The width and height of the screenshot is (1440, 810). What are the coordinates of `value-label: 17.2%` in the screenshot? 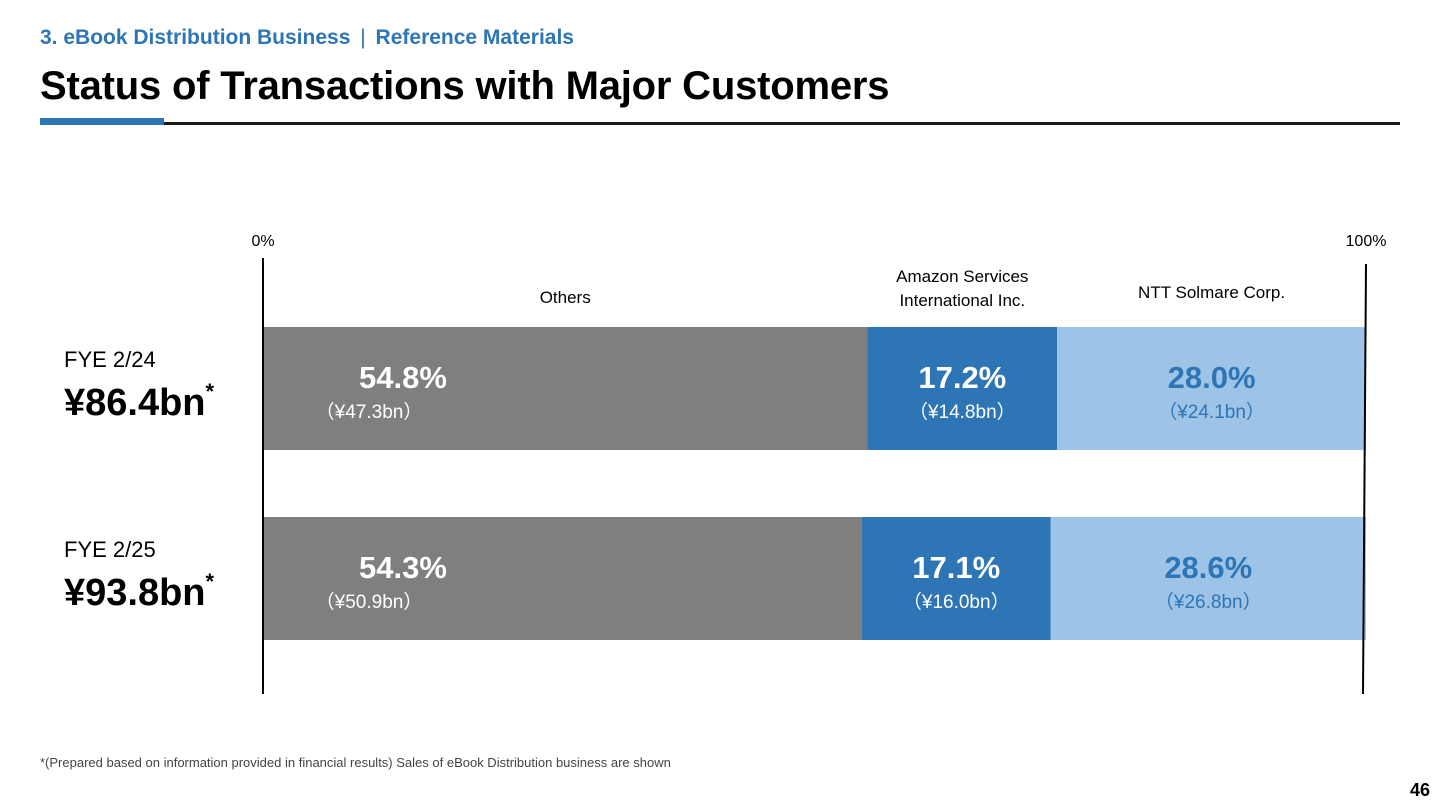 It's located at (962, 377).